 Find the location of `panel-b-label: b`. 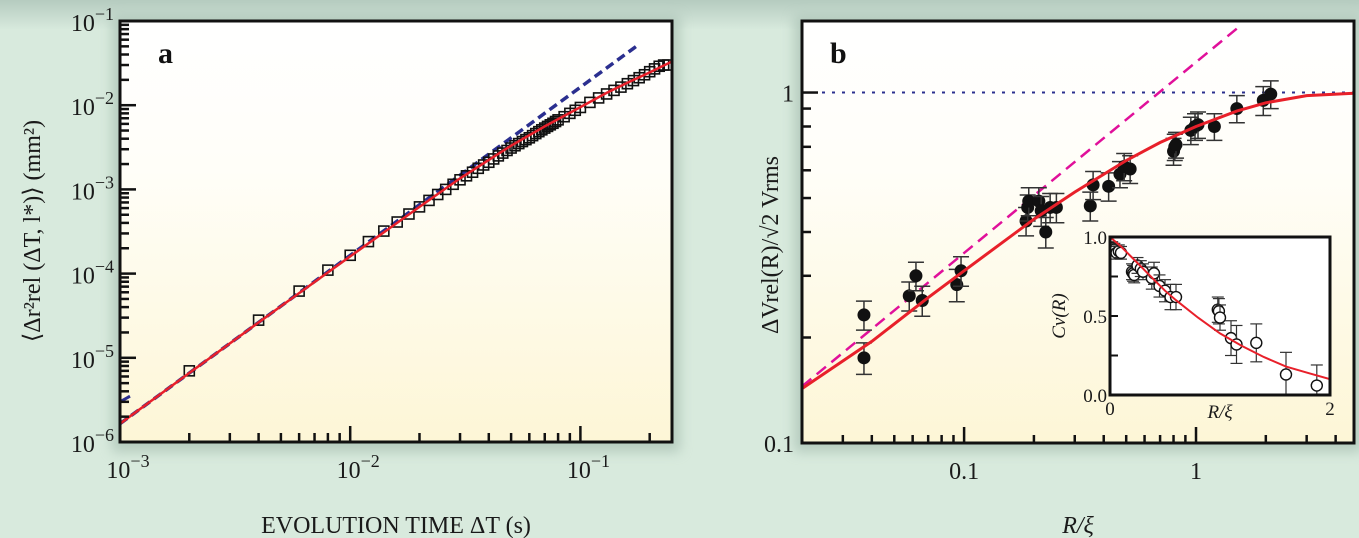

panel-b-label: b is located at coordinates (838, 53).